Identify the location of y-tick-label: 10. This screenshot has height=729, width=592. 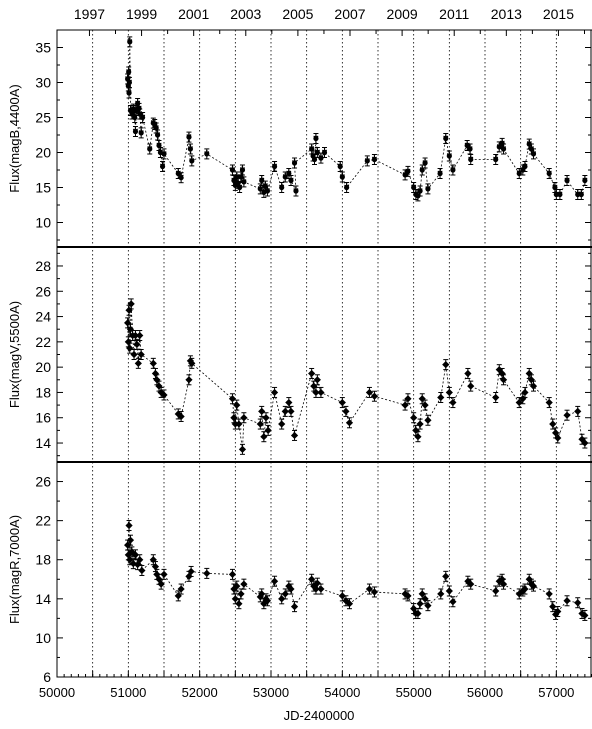
(43, 223).